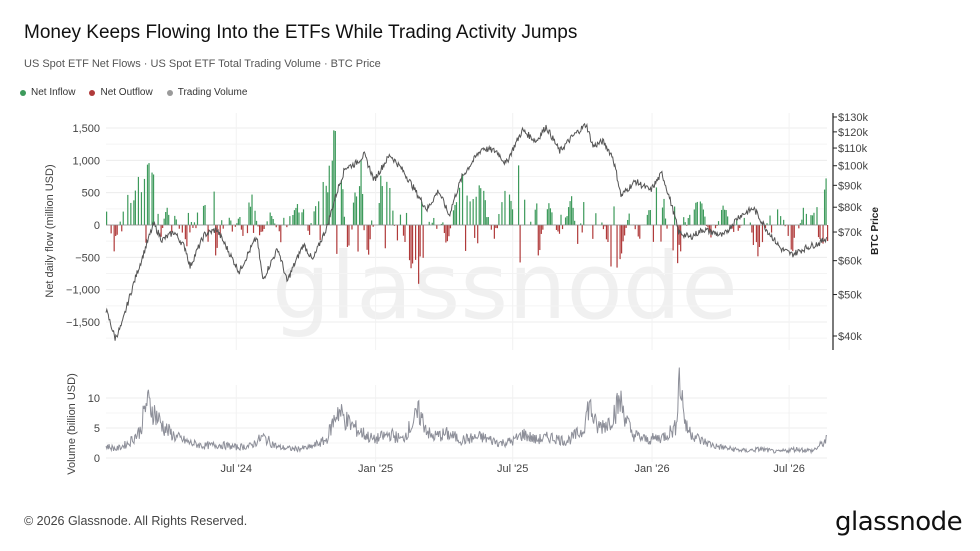 Image resolution: width=980 pixels, height=551 pixels. I want to click on legend: Net Inflow Net Outflow Trading Volume, so click(133, 92).